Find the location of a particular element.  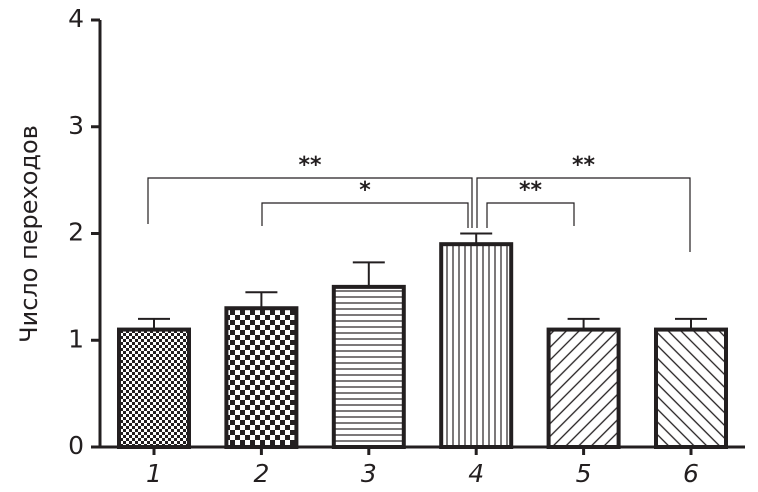

y-tick-label: 1 is located at coordinates (76, 338).